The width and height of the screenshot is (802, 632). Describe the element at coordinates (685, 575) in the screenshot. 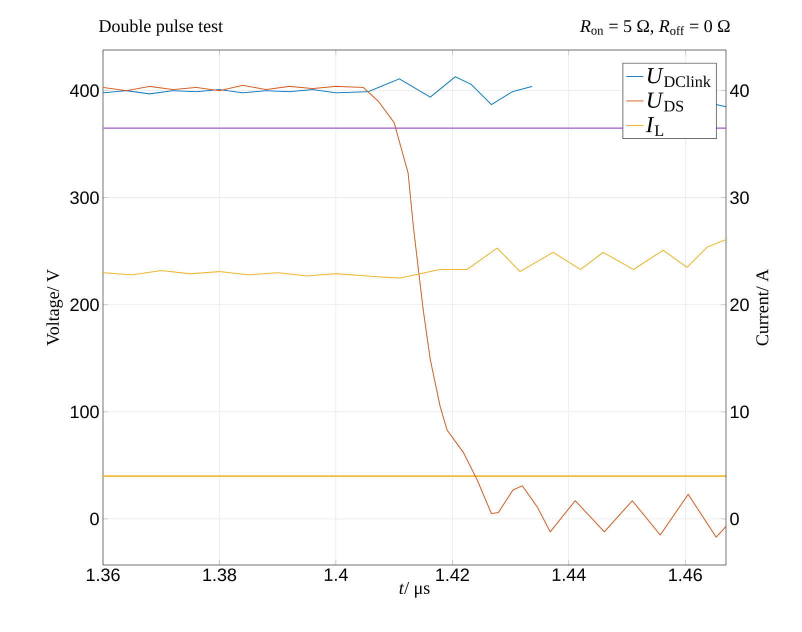

I see `x-tick-label: 1.46` at that location.